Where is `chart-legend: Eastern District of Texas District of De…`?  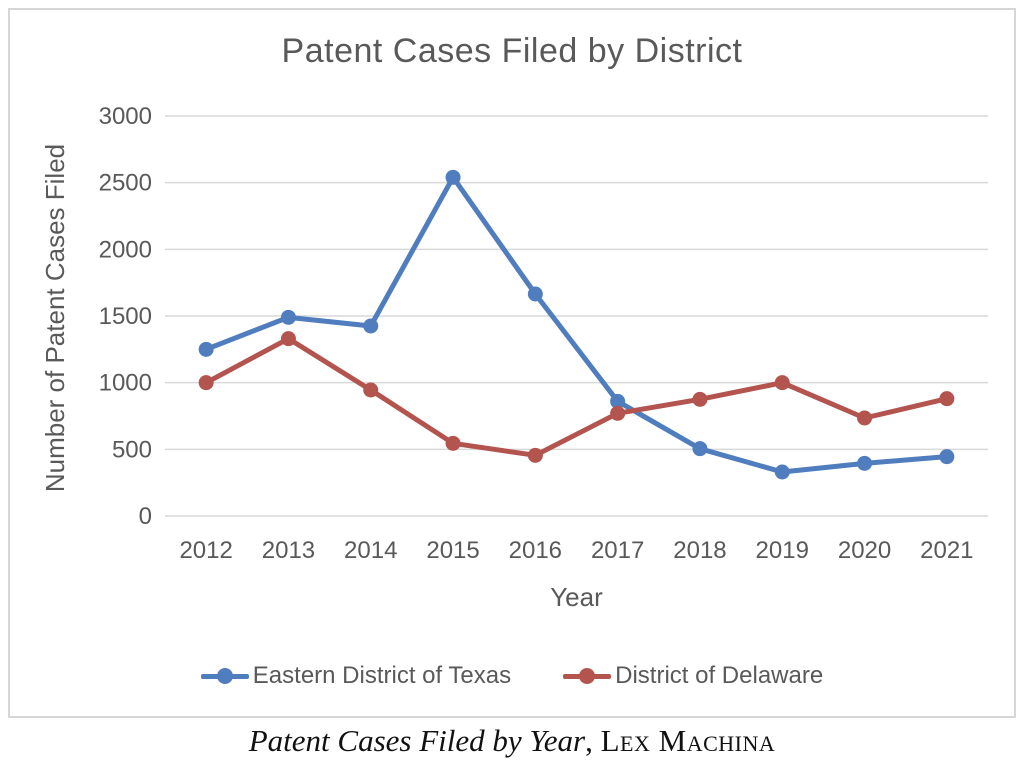 chart-legend: Eastern District of Texas District of De… is located at coordinates (512, 676).